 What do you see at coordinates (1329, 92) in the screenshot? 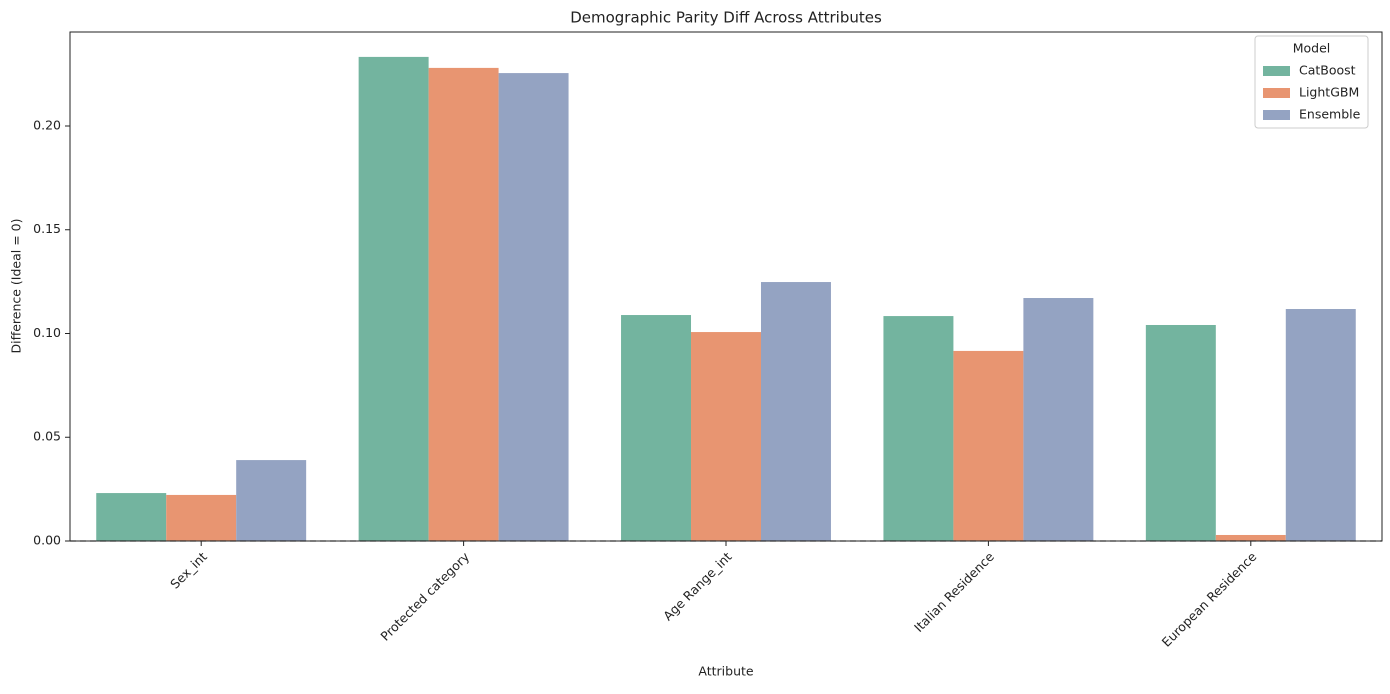
I see `legend-label: LightGBM` at bounding box center [1329, 92].